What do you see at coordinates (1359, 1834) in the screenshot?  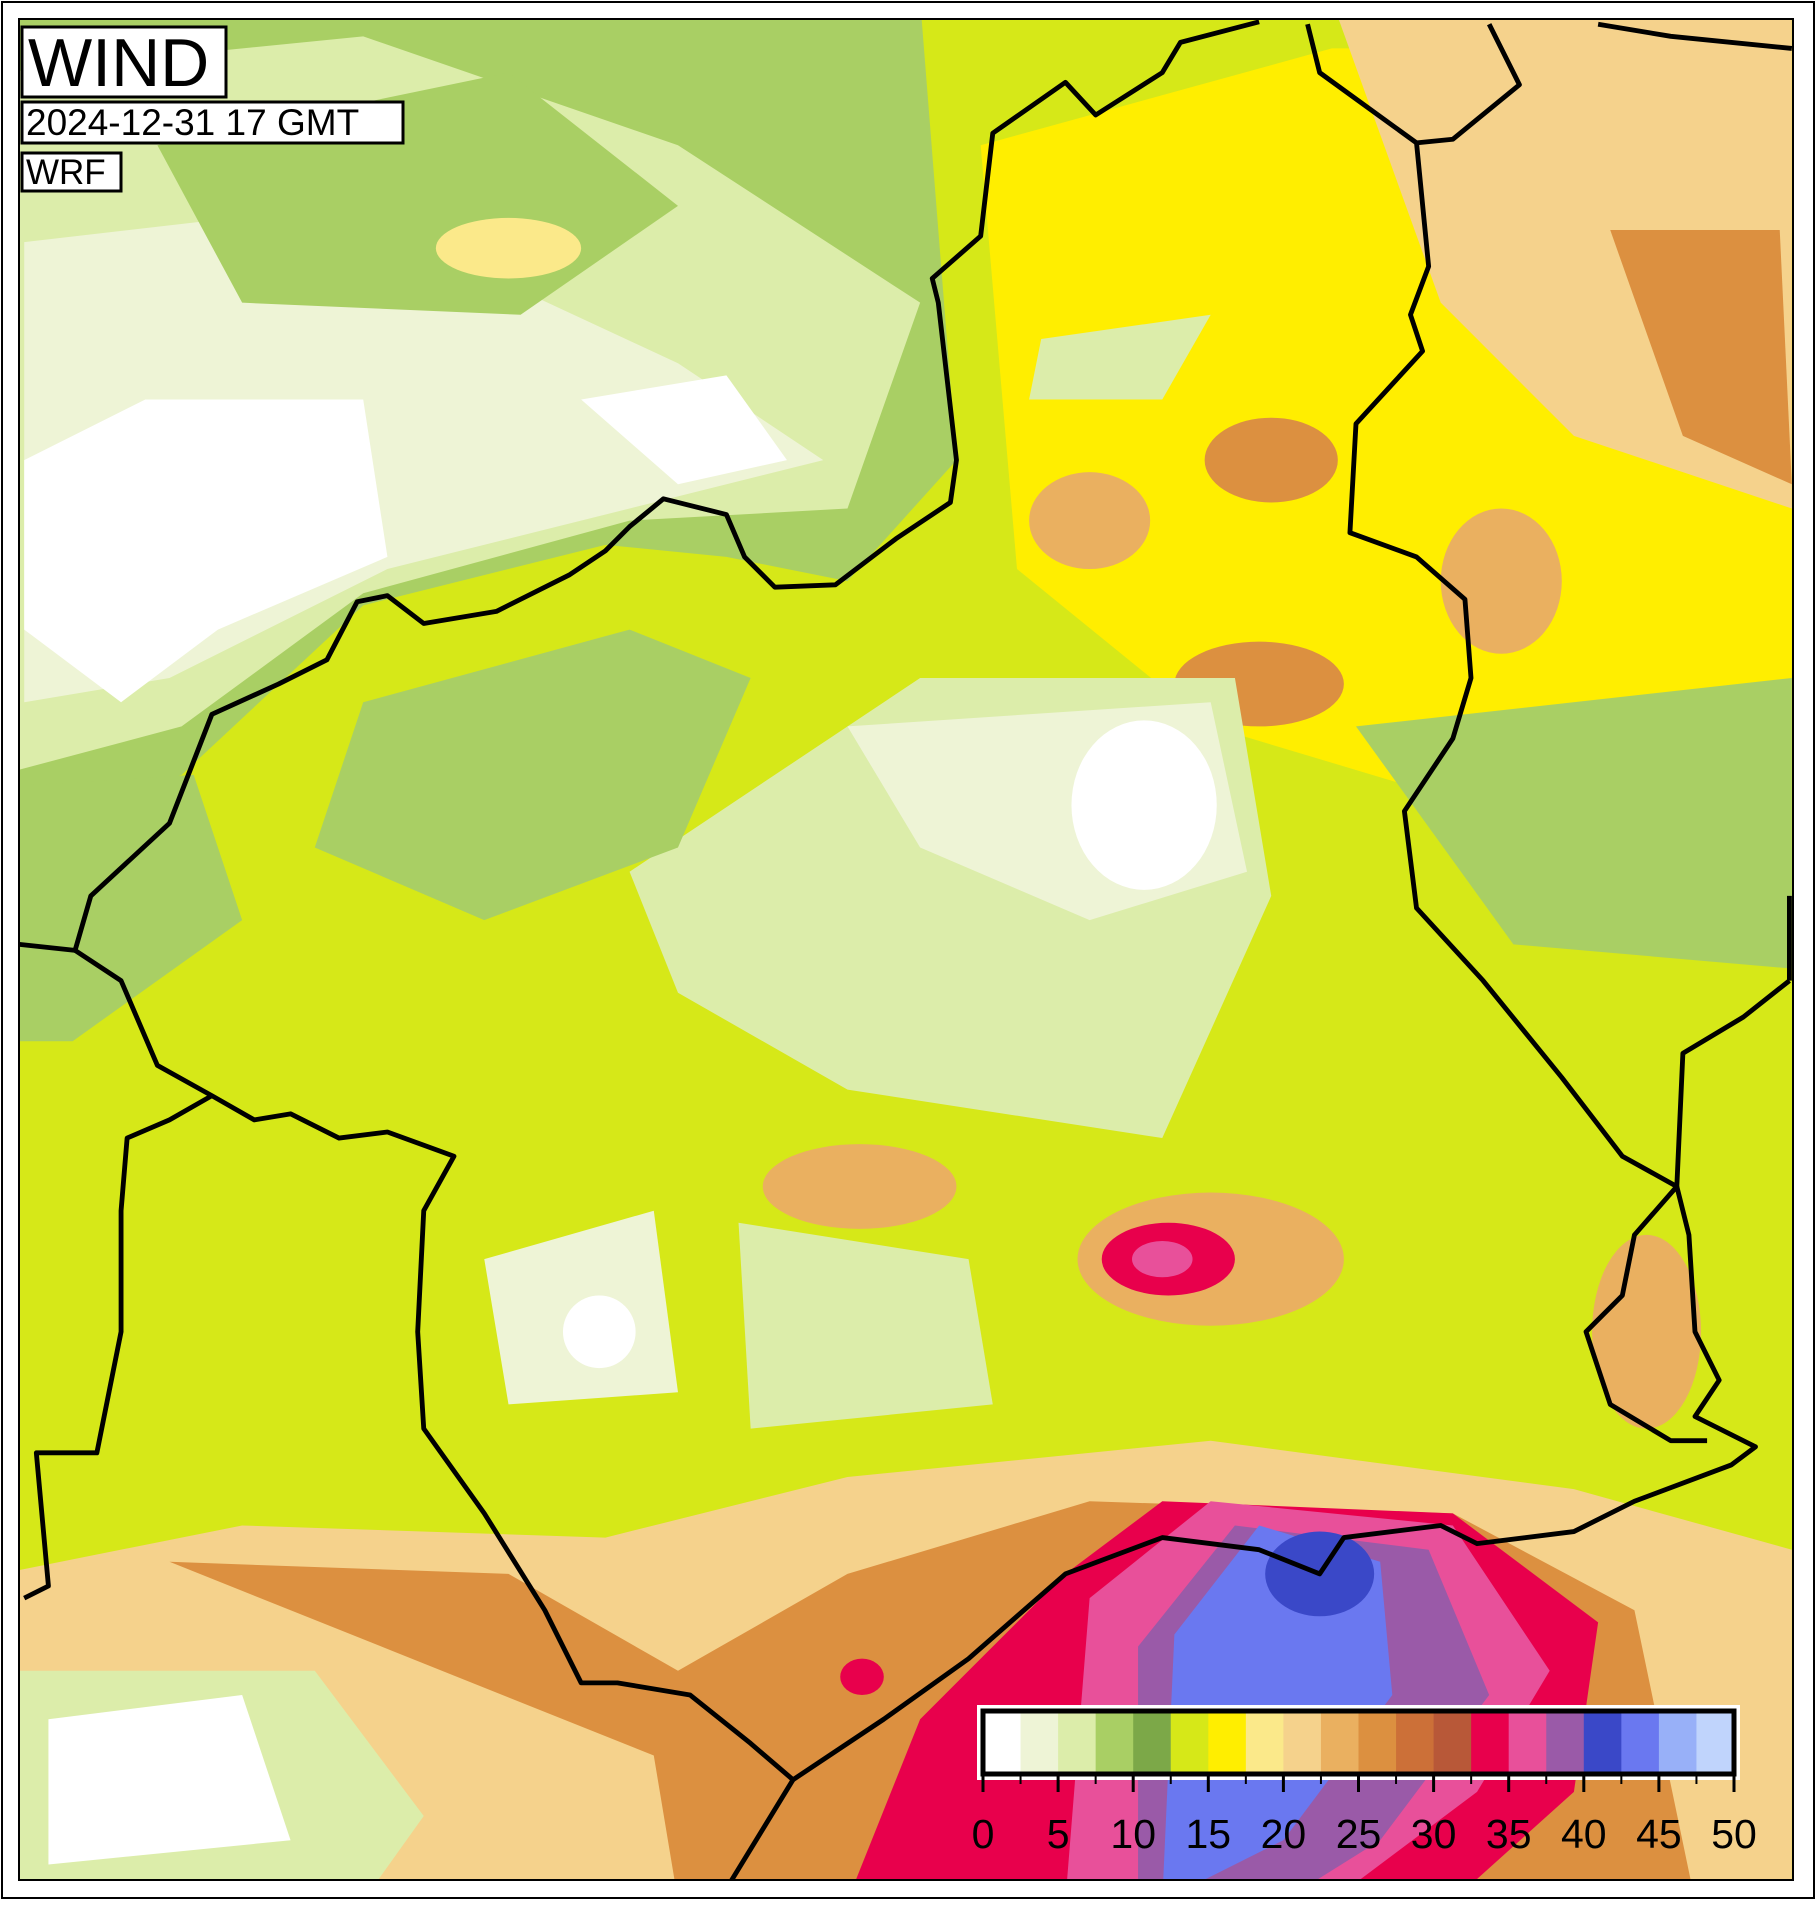 I see `colorbar-tick-label: 25` at bounding box center [1359, 1834].